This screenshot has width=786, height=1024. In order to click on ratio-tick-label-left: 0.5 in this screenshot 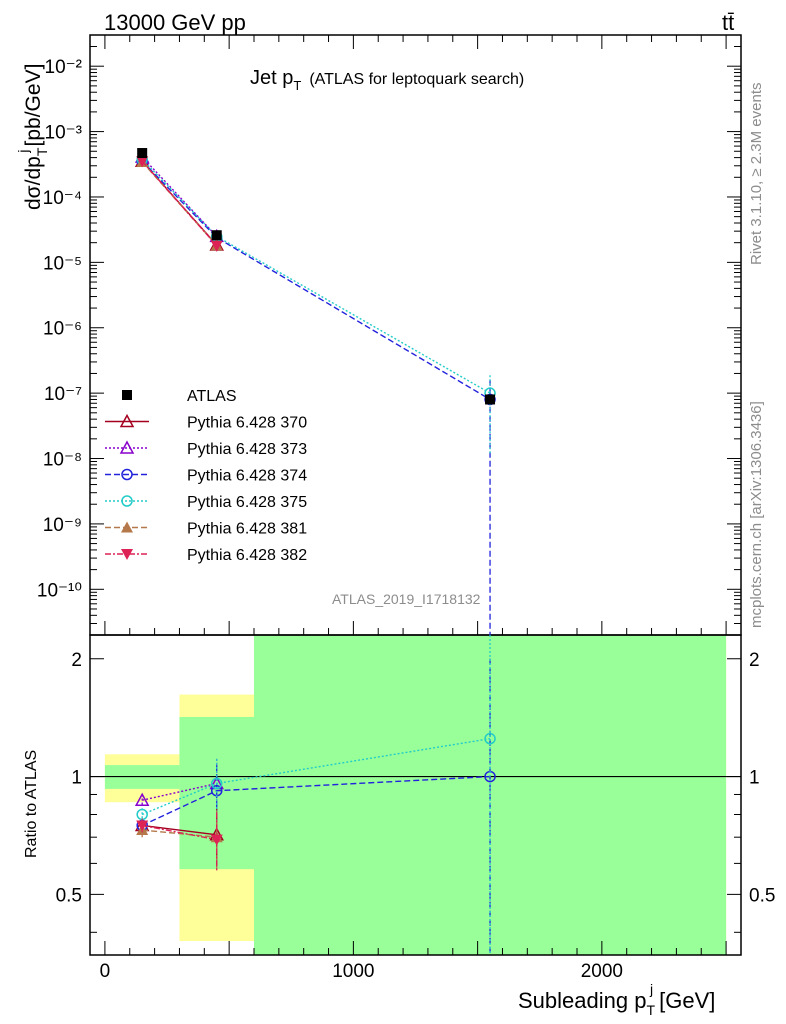, I will do `click(69, 895)`.